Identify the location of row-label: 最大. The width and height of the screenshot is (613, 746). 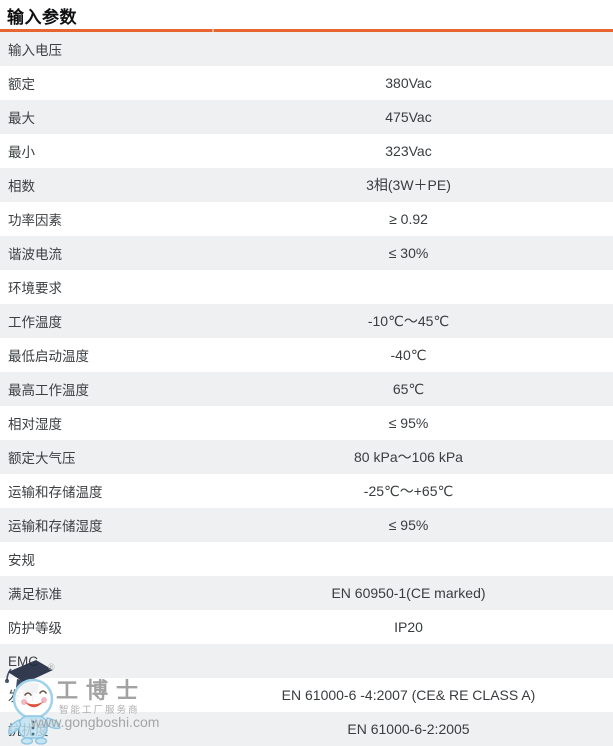
(21, 118).